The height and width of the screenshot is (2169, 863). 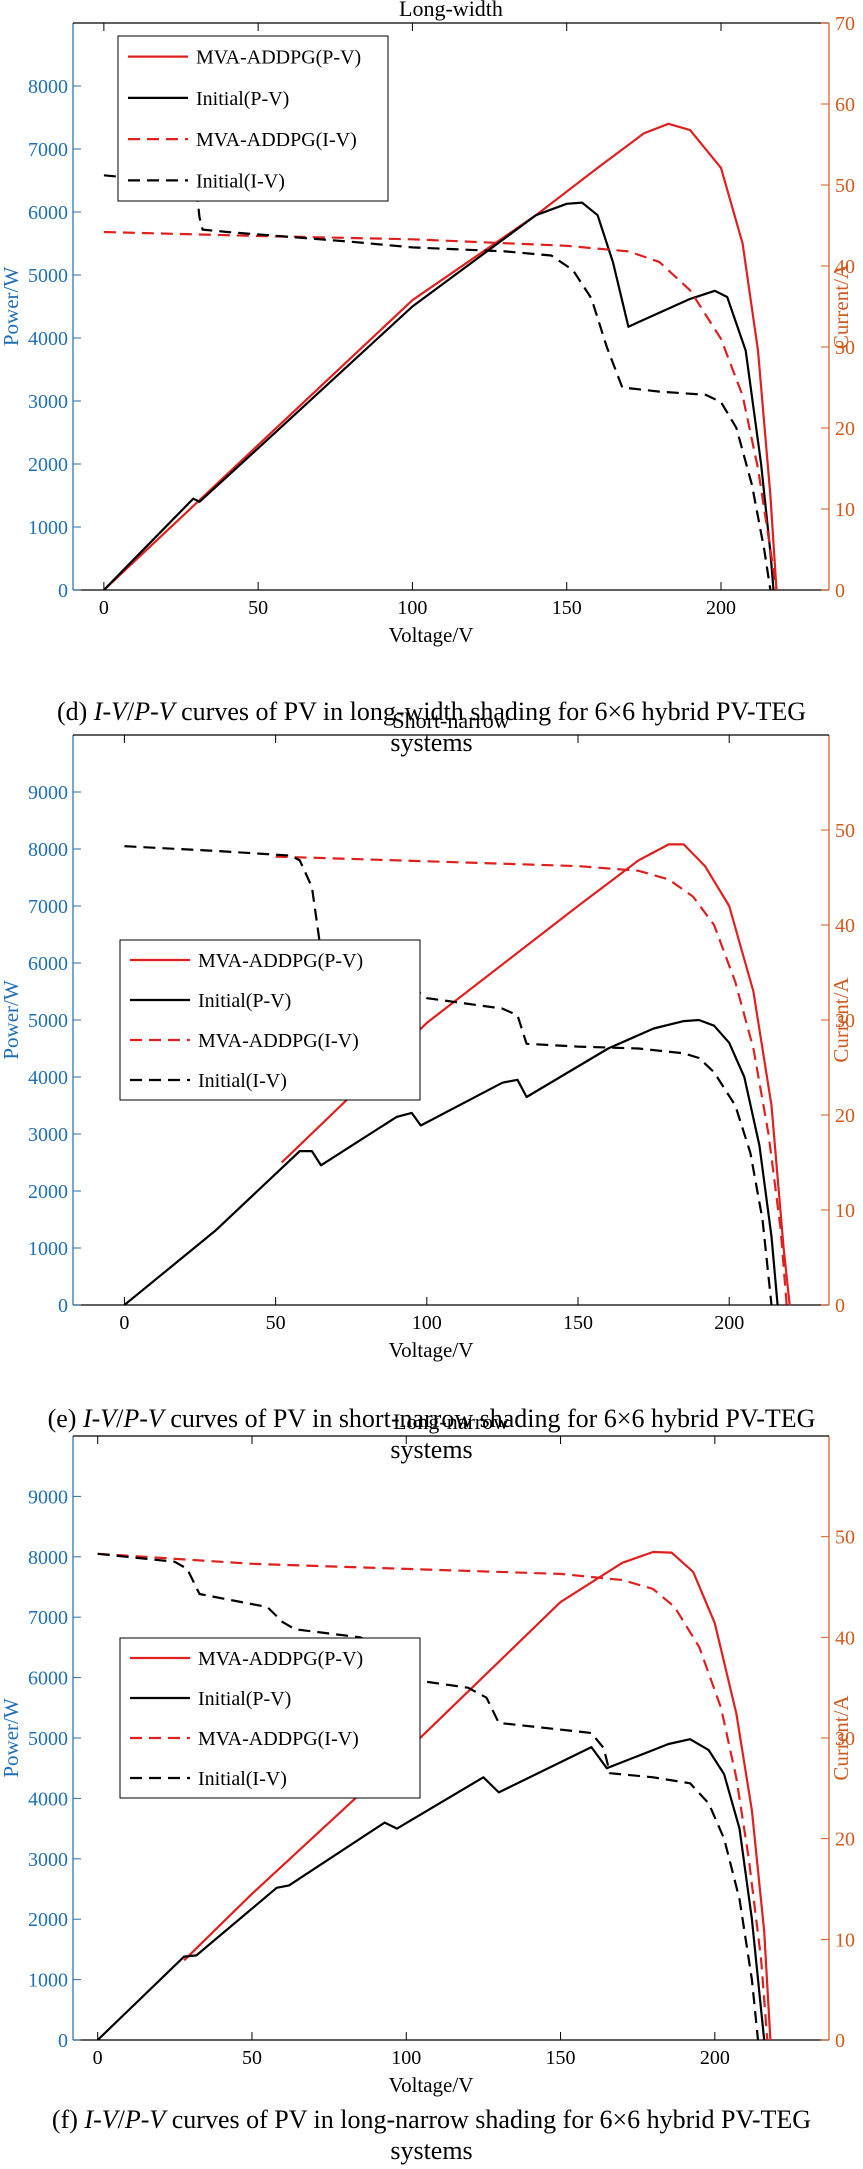 I want to click on p2-left-y-tick-label: 1000, so click(x=48, y=1249).